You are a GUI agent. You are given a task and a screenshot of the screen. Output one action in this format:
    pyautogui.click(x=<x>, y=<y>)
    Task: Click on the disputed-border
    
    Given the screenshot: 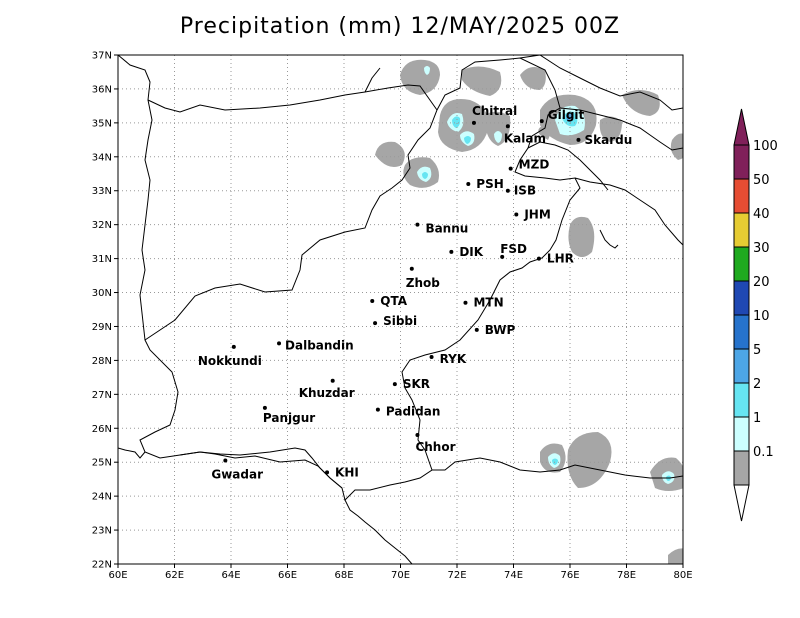 What is the action you would take?
    pyautogui.click(x=568, y=166)
    